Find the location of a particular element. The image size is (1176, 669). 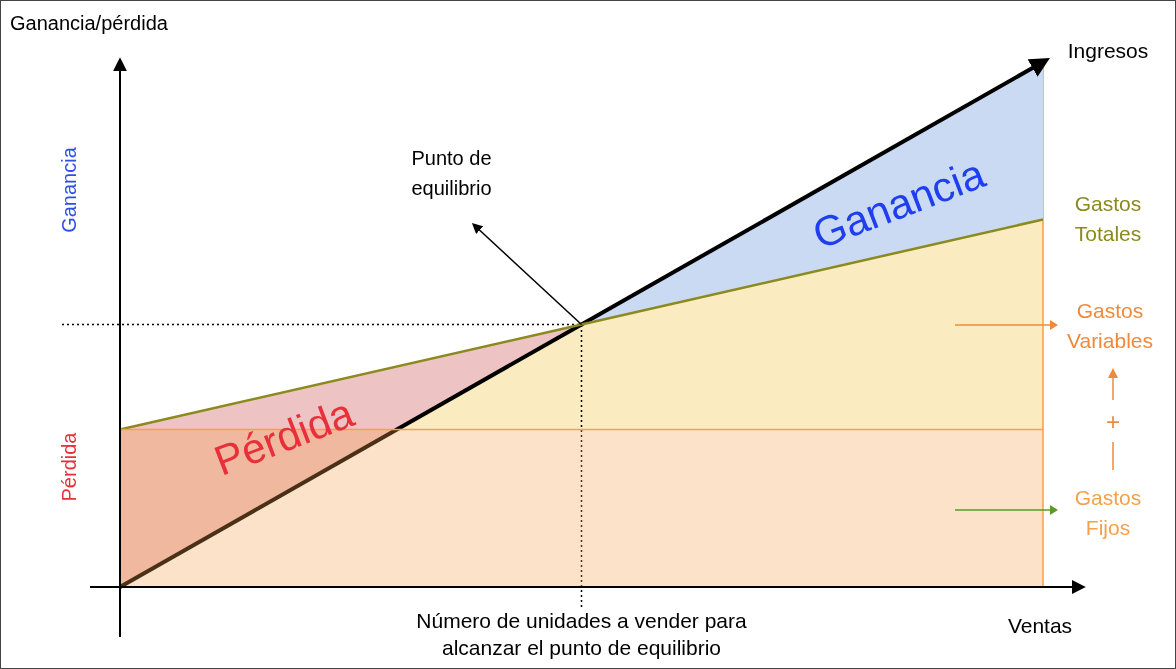

text: Número de unidades a vender para alcanzar el punto de equilibrio is located at coordinates (582, 634).